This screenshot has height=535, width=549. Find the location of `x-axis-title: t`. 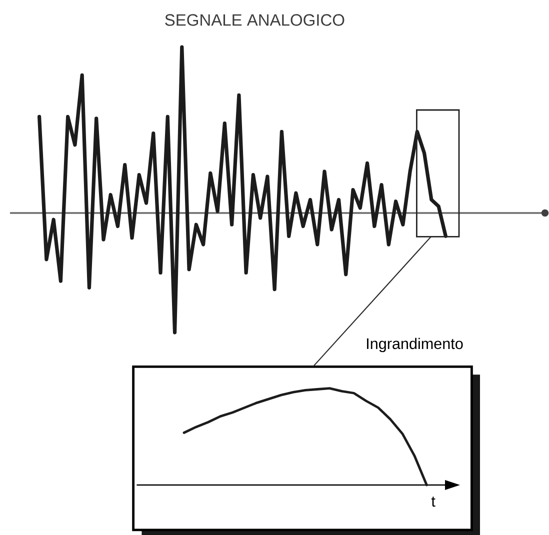

x-axis-title: t is located at coordinates (433, 501).